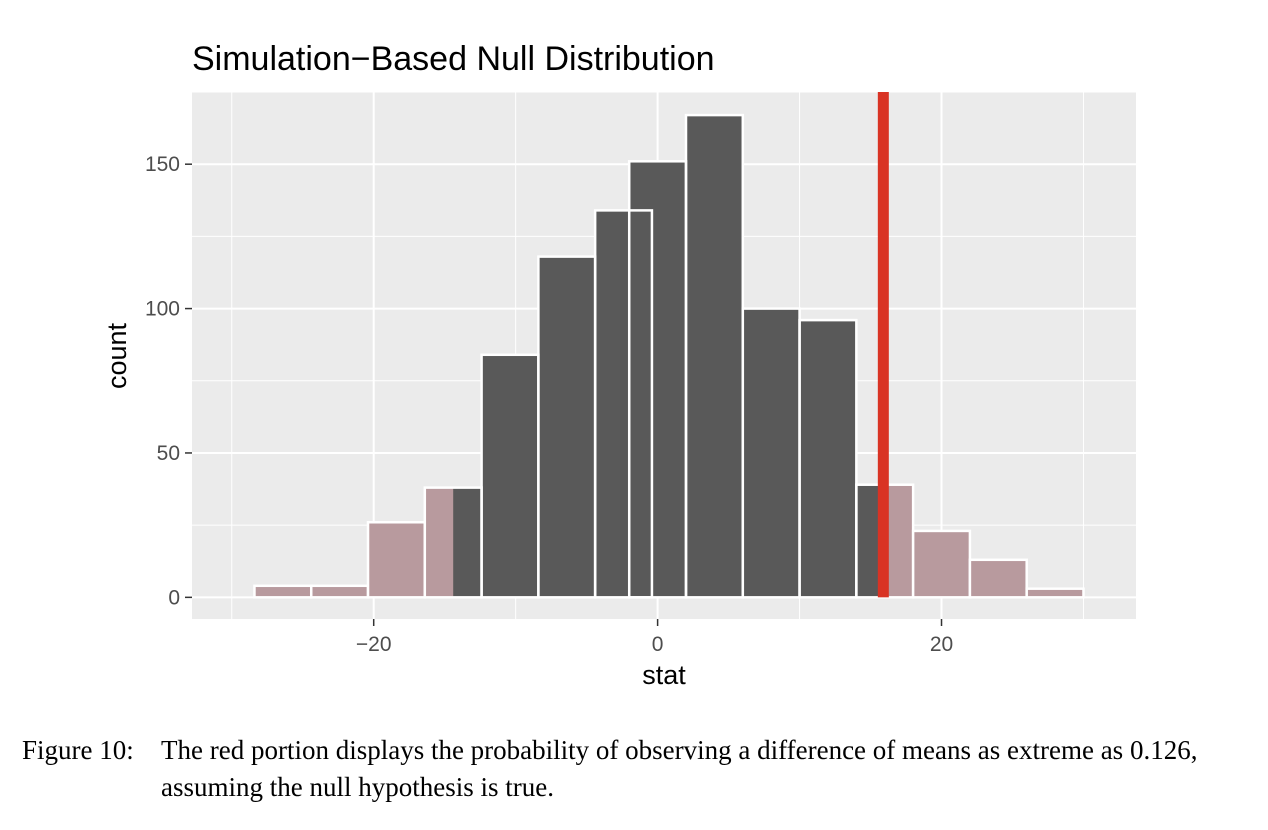  Describe the element at coordinates (162, 164) in the screenshot. I see `y-tick-label: 150` at that location.